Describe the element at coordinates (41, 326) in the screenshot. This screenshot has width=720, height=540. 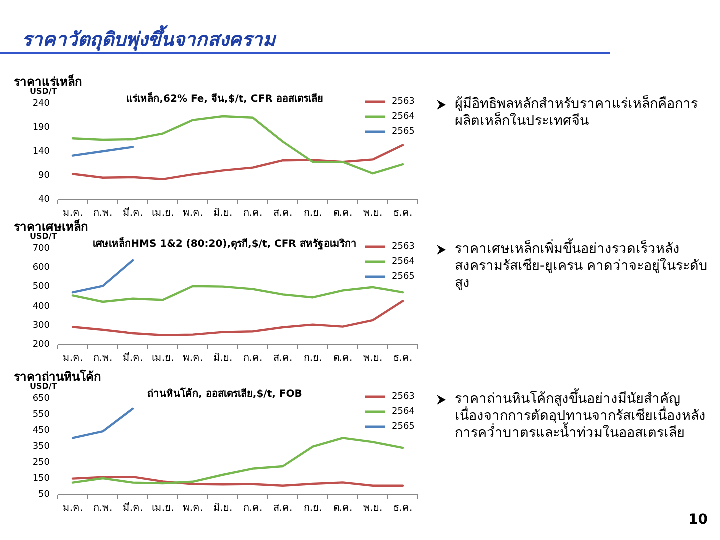
I see `y-tick-label: 300` at that location.